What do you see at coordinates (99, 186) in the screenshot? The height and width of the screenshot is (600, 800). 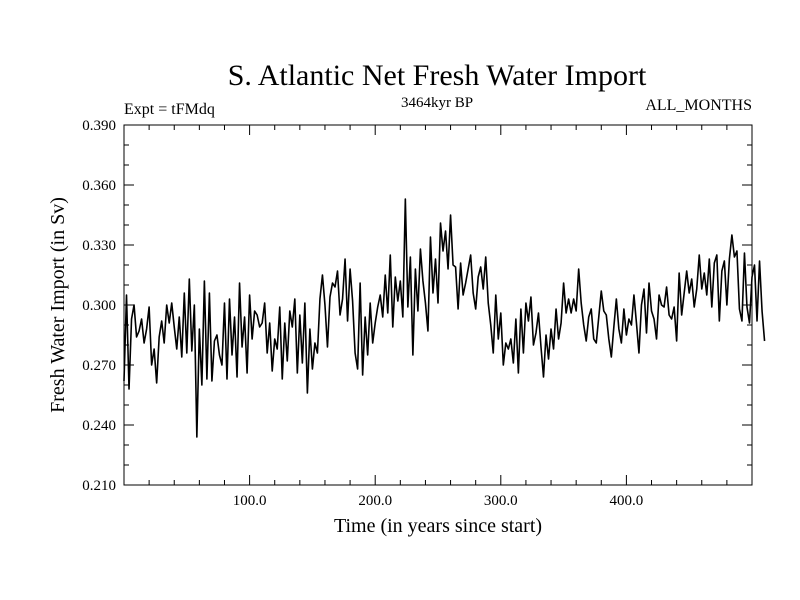 I see `y-tick-label: 0.360` at bounding box center [99, 186].